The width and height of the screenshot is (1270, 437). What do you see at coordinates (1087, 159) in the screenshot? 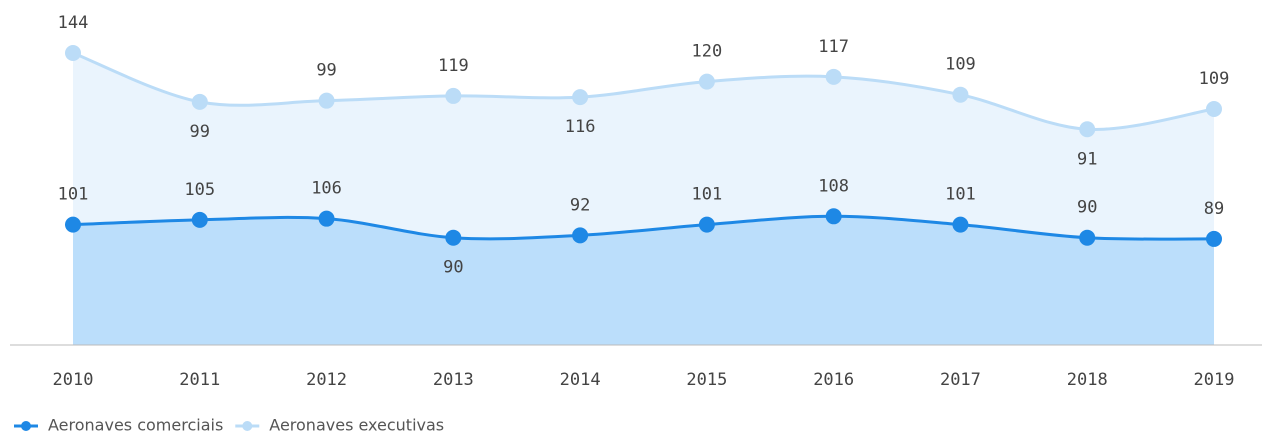
I see `value-label: 91` at bounding box center [1087, 159].